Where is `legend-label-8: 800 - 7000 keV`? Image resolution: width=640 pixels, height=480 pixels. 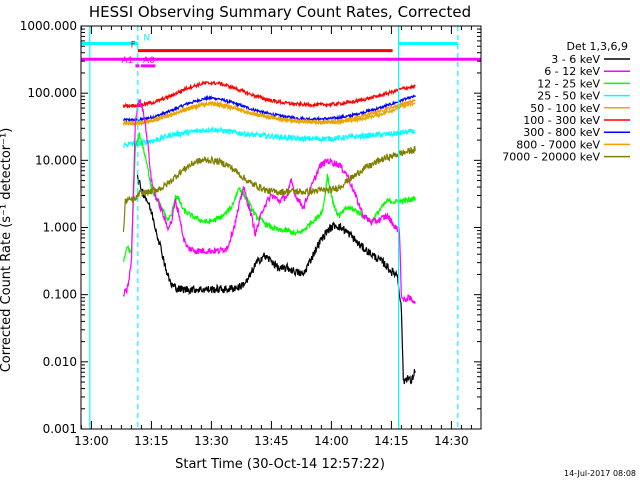
legend-label-8: 800 - 7000 keV is located at coordinates (558, 144).